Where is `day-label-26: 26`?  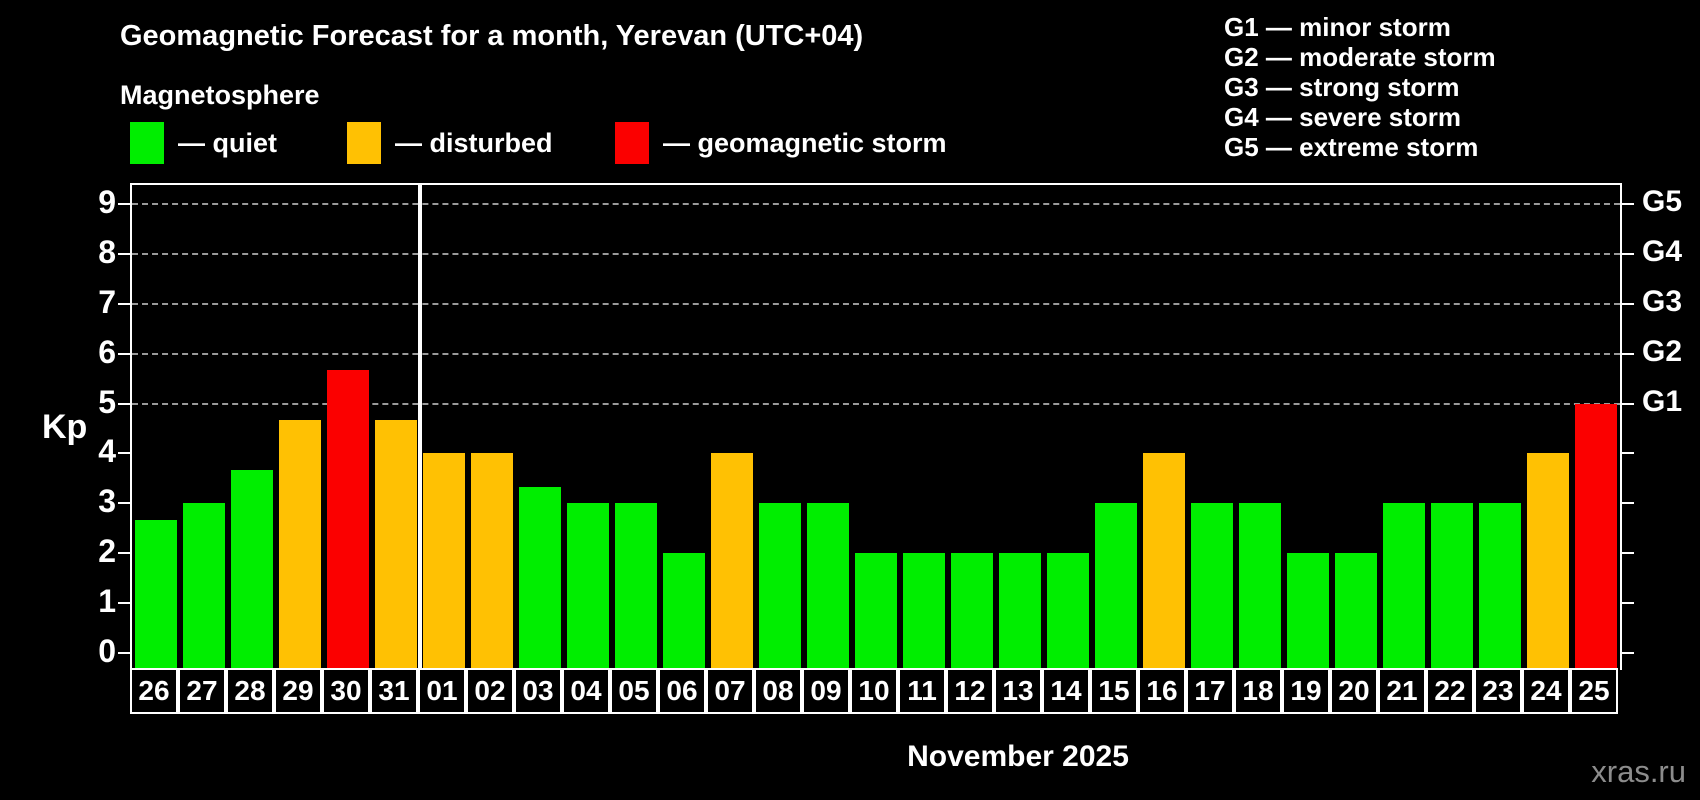 day-label-26: 26 is located at coordinates (154, 691).